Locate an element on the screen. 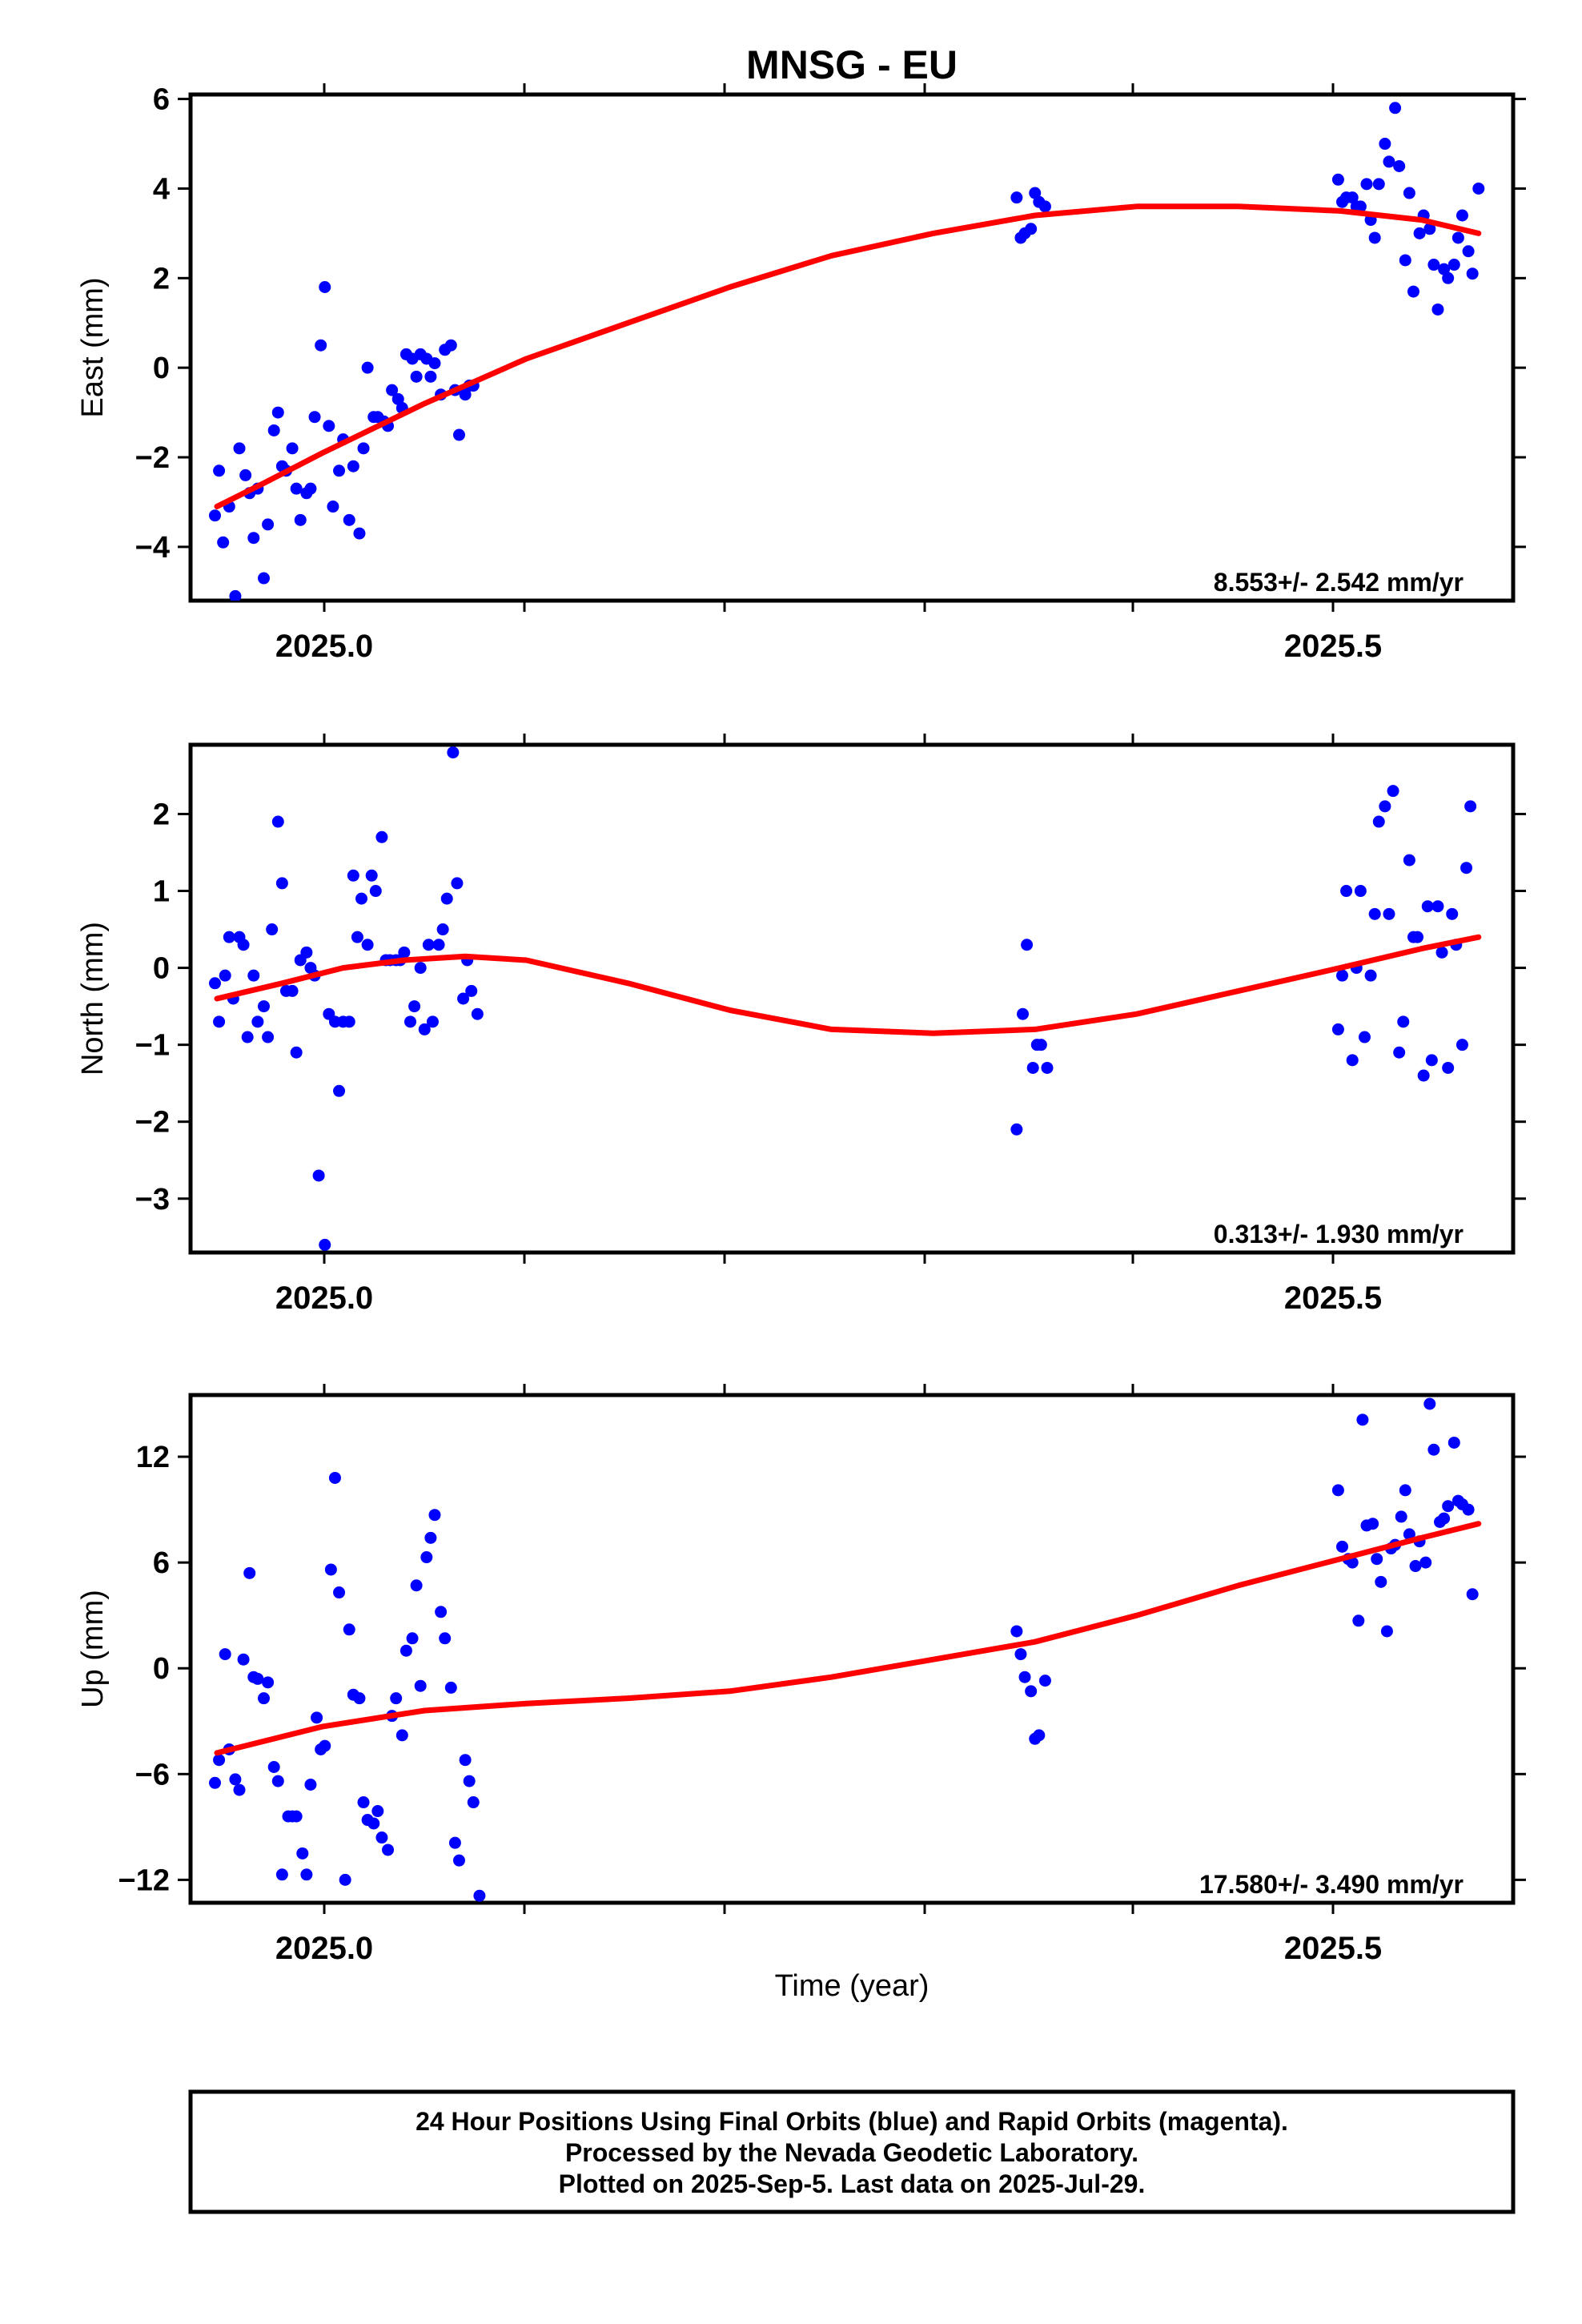  y-axis-label: Up (mm) is located at coordinates (93, 1649).